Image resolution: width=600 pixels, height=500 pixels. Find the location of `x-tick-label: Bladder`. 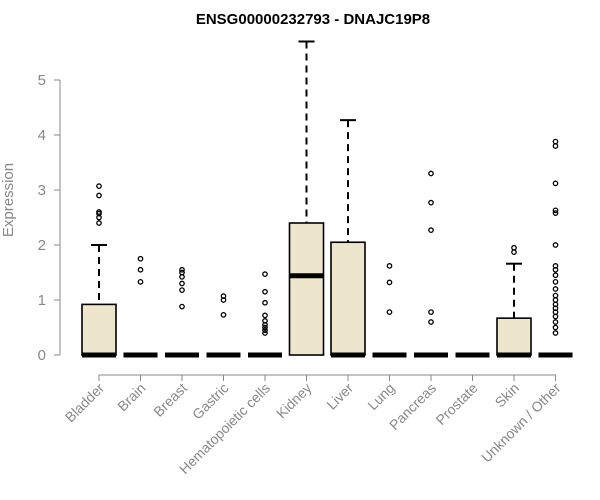

x-tick-label: Bladder is located at coordinates (85, 403).